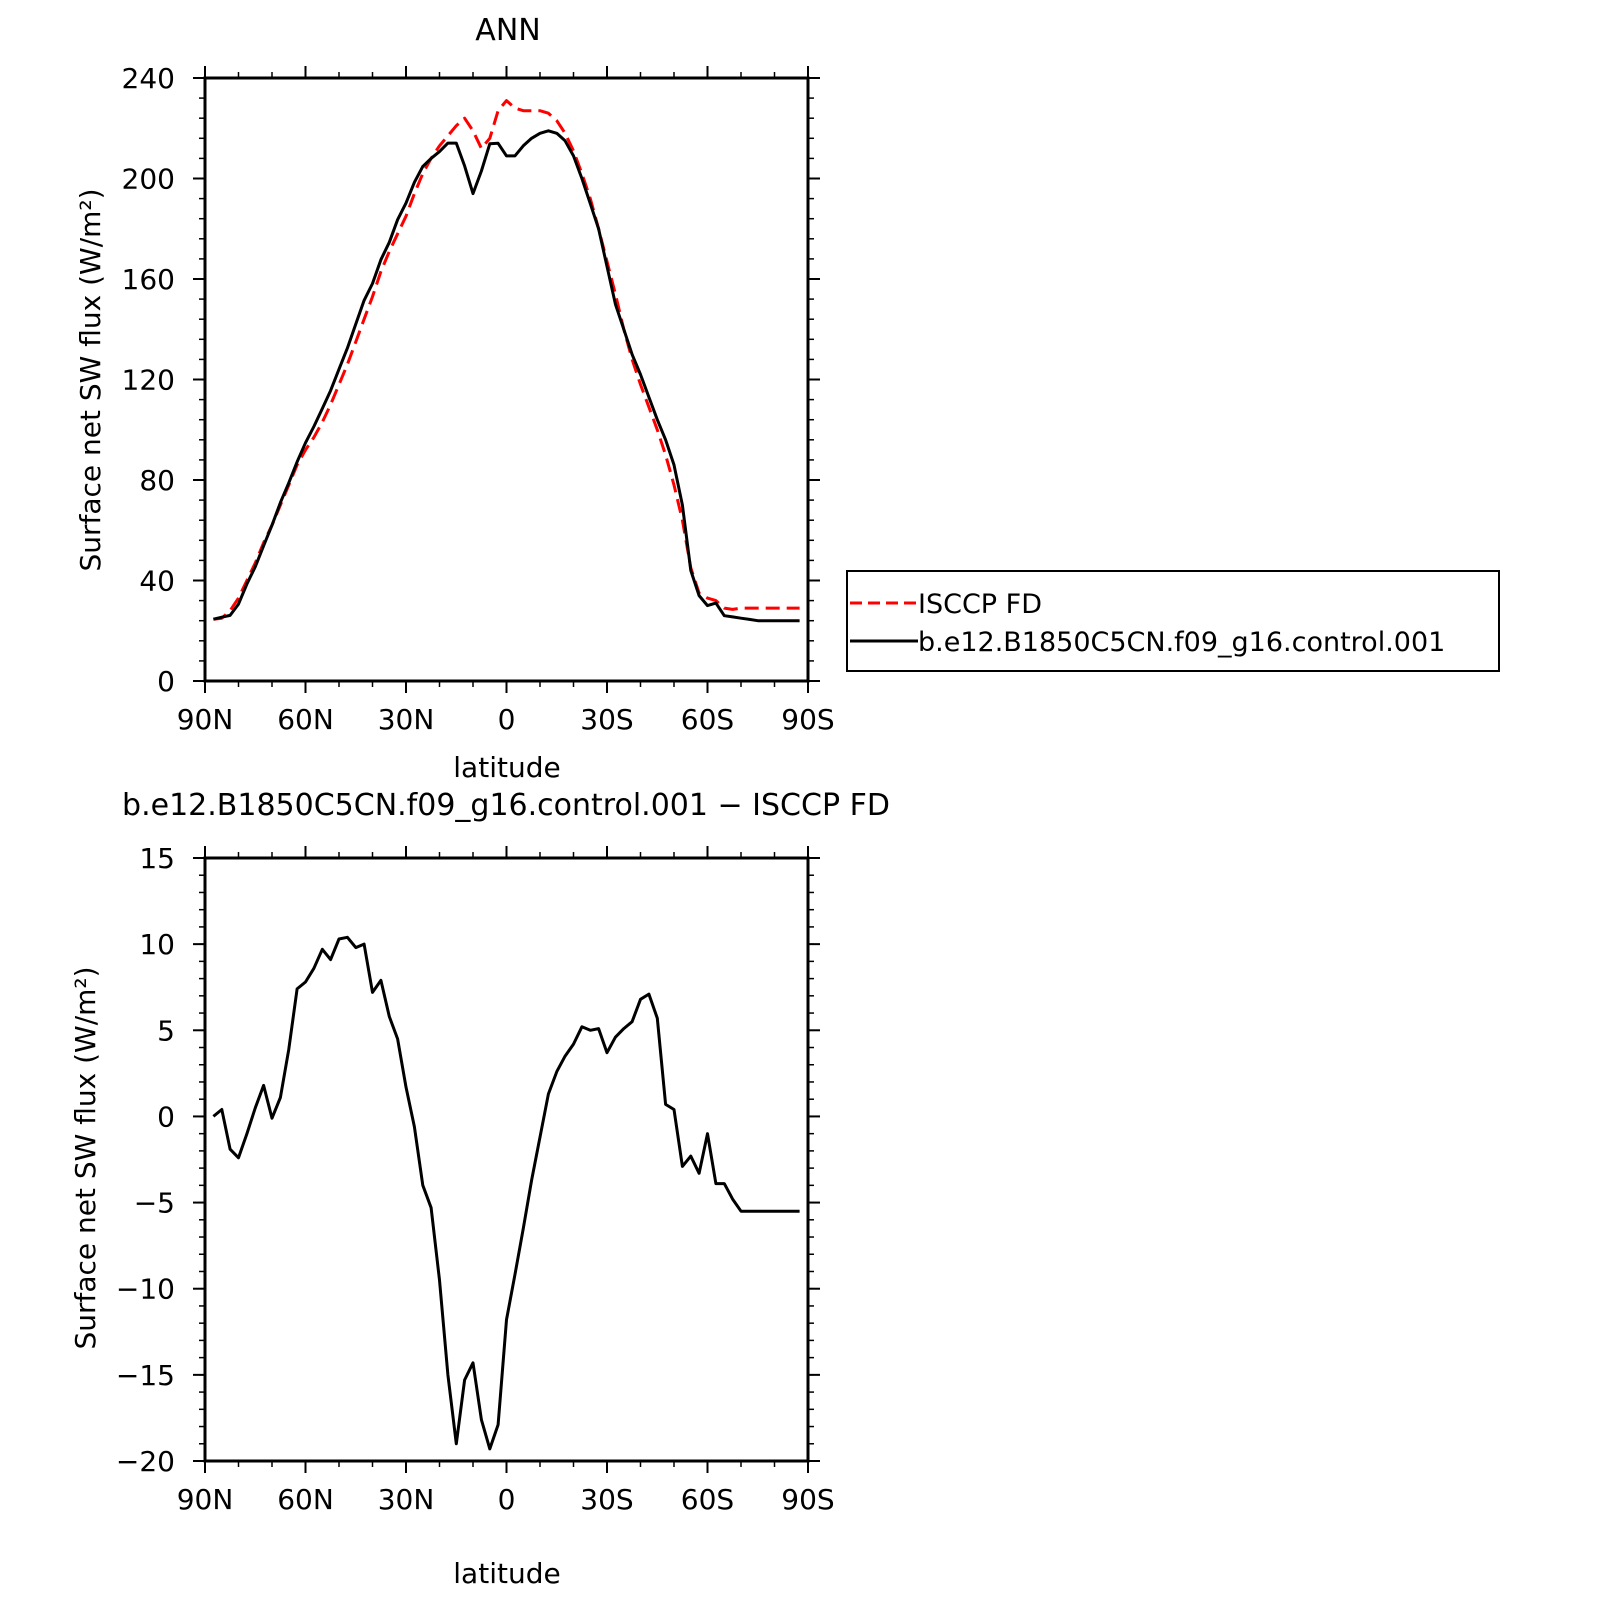 The width and height of the screenshot is (1597, 1597). What do you see at coordinates (807, 1499) in the screenshot?
I see `bottom-x-tick-label: 90S` at bounding box center [807, 1499].